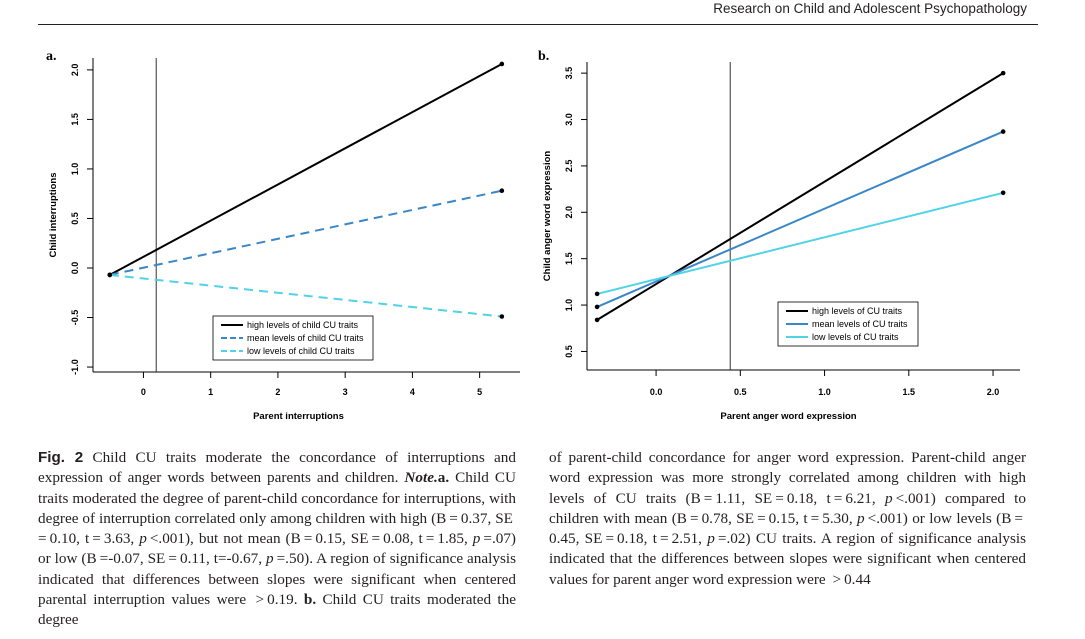 The height and width of the screenshot is (639, 1085). I want to click on x-tick-label: 0.0, so click(656, 392).